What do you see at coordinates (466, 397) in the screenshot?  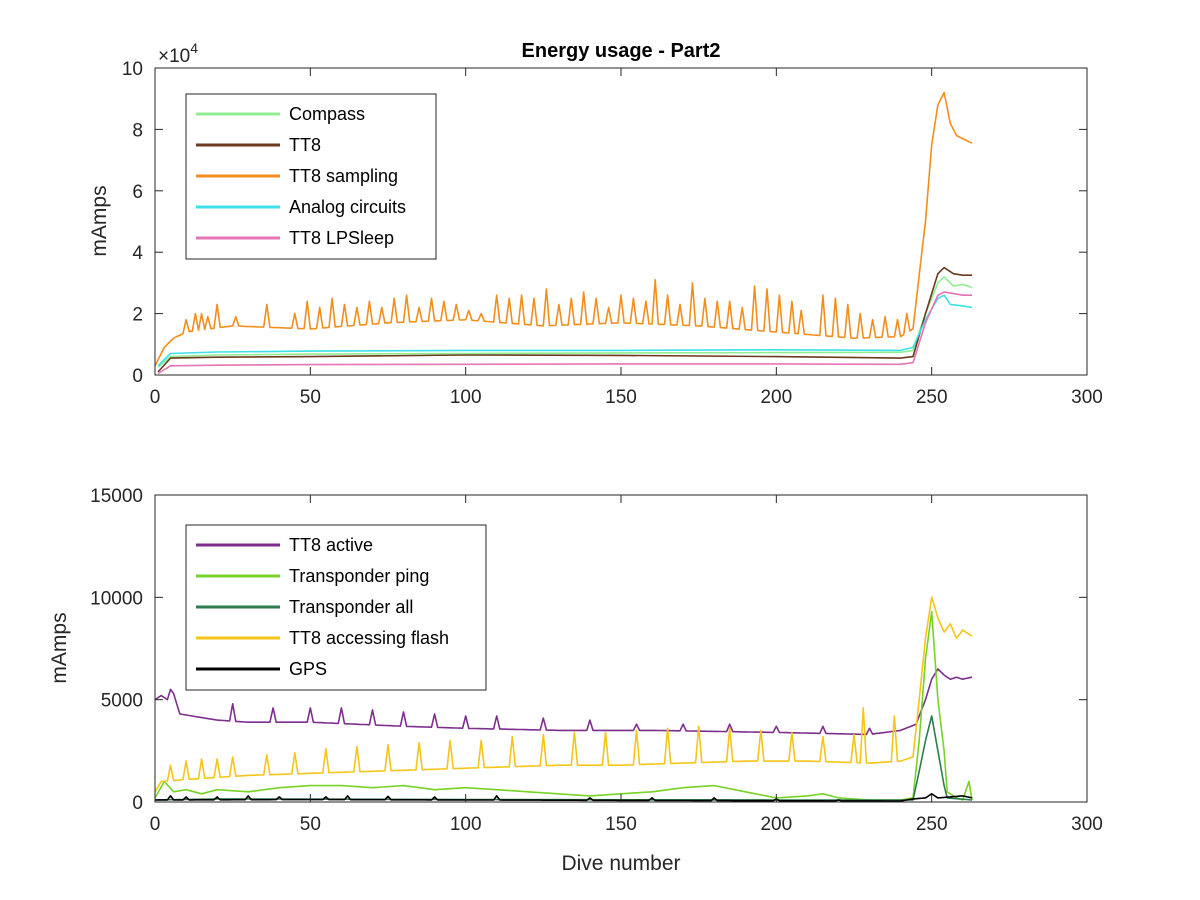 I see `top-x-tick-label: 100` at bounding box center [466, 397].